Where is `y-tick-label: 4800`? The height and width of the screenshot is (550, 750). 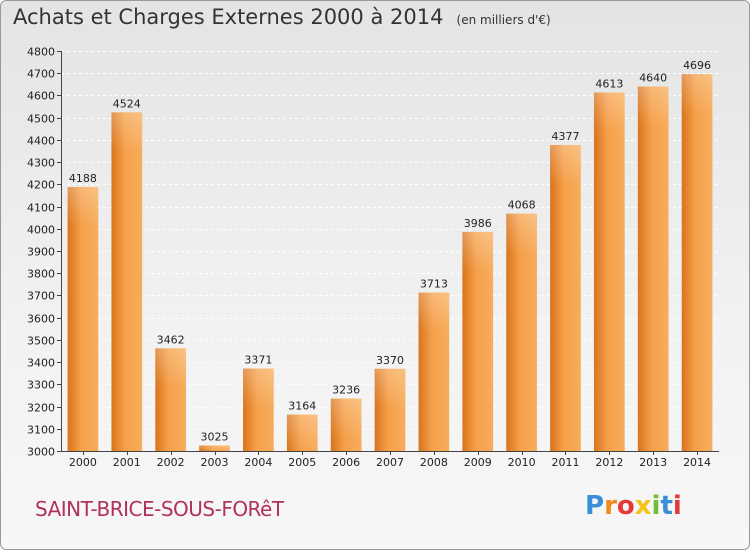
y-tick-label: 4800 is located at coordinates (41, 52).